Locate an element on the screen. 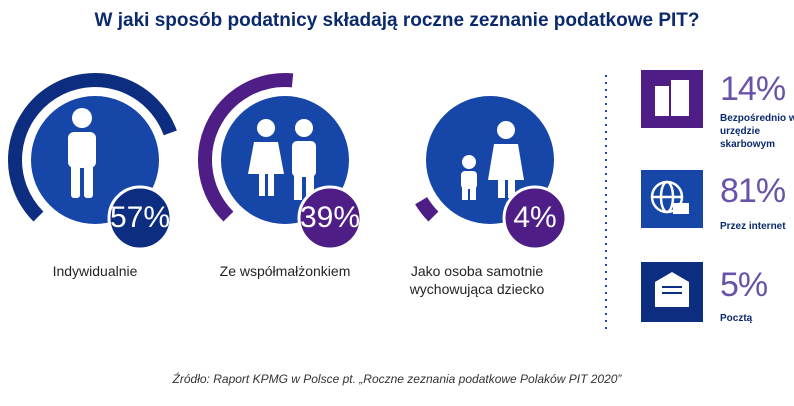  channel-value: 14% is located at coordinates (753, 89).